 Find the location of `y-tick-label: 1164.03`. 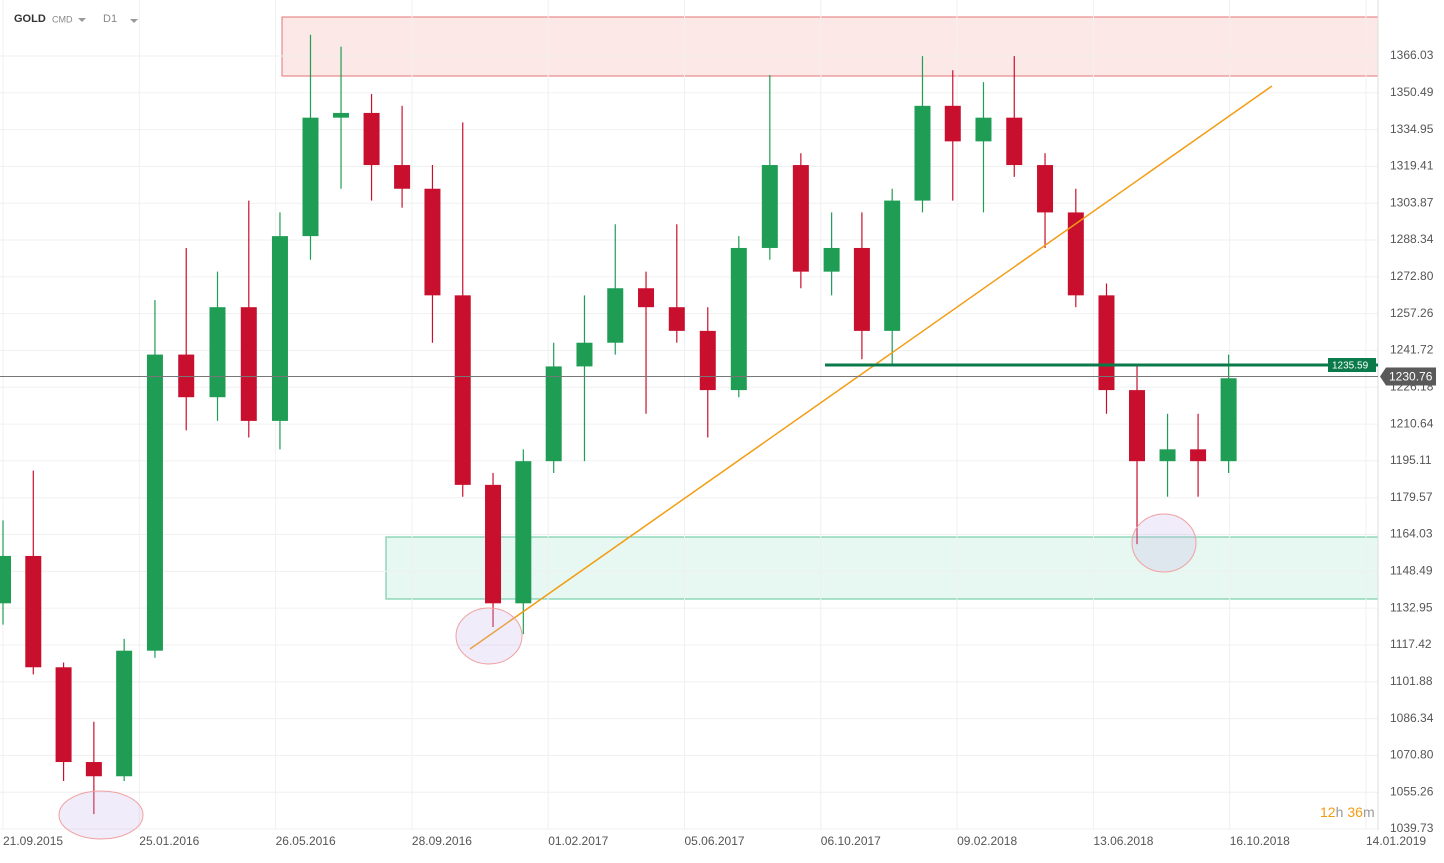

y-tick-label: 1164.03 is located at coordinates (1411, 534).